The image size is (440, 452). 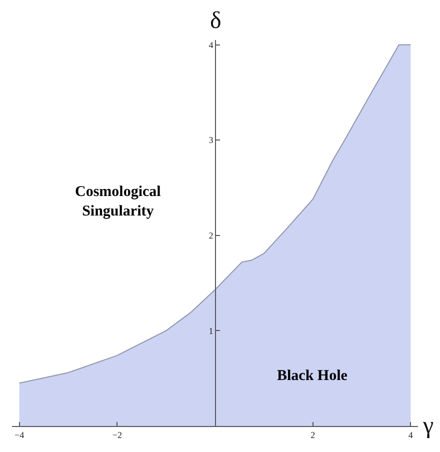 What do you see at coordinates (411, 435) in the screenshot?
I see `x-tick-label: 4` at bounding box center [411, 435].